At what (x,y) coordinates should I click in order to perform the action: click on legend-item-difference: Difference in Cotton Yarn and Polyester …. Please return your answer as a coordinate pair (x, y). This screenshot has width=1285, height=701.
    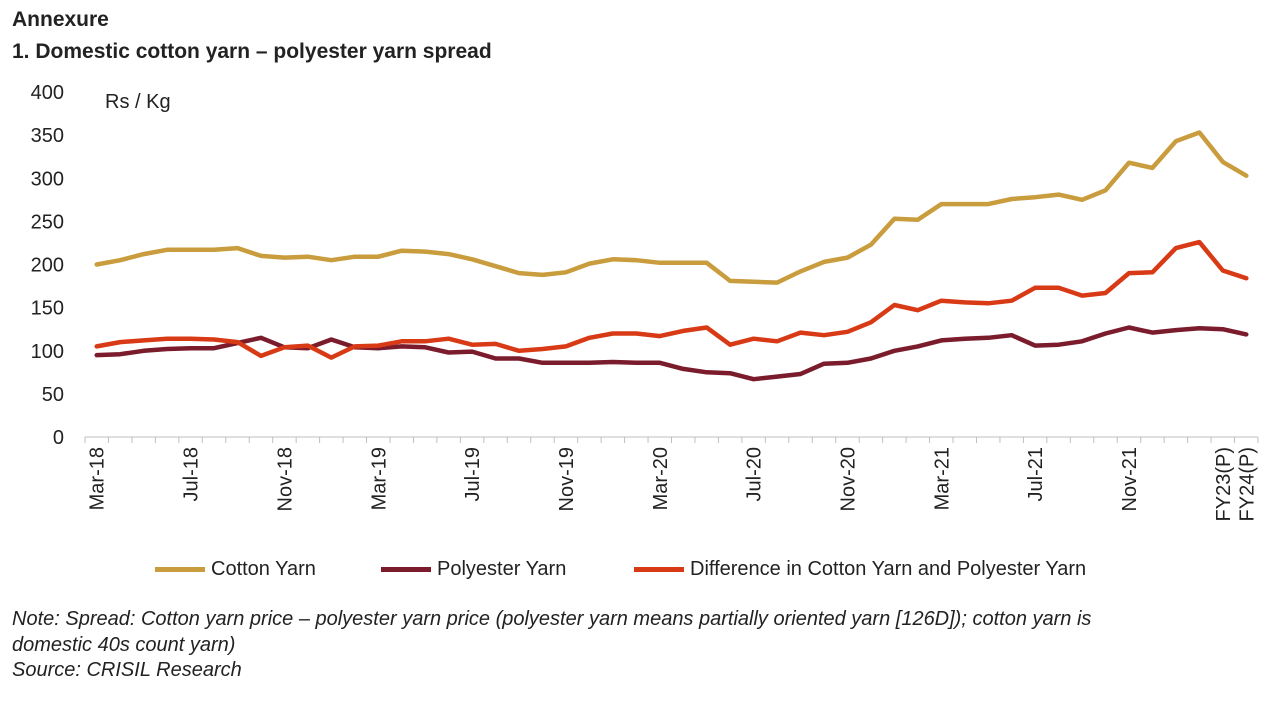
    Looking at the image, I should click on (860, 569).